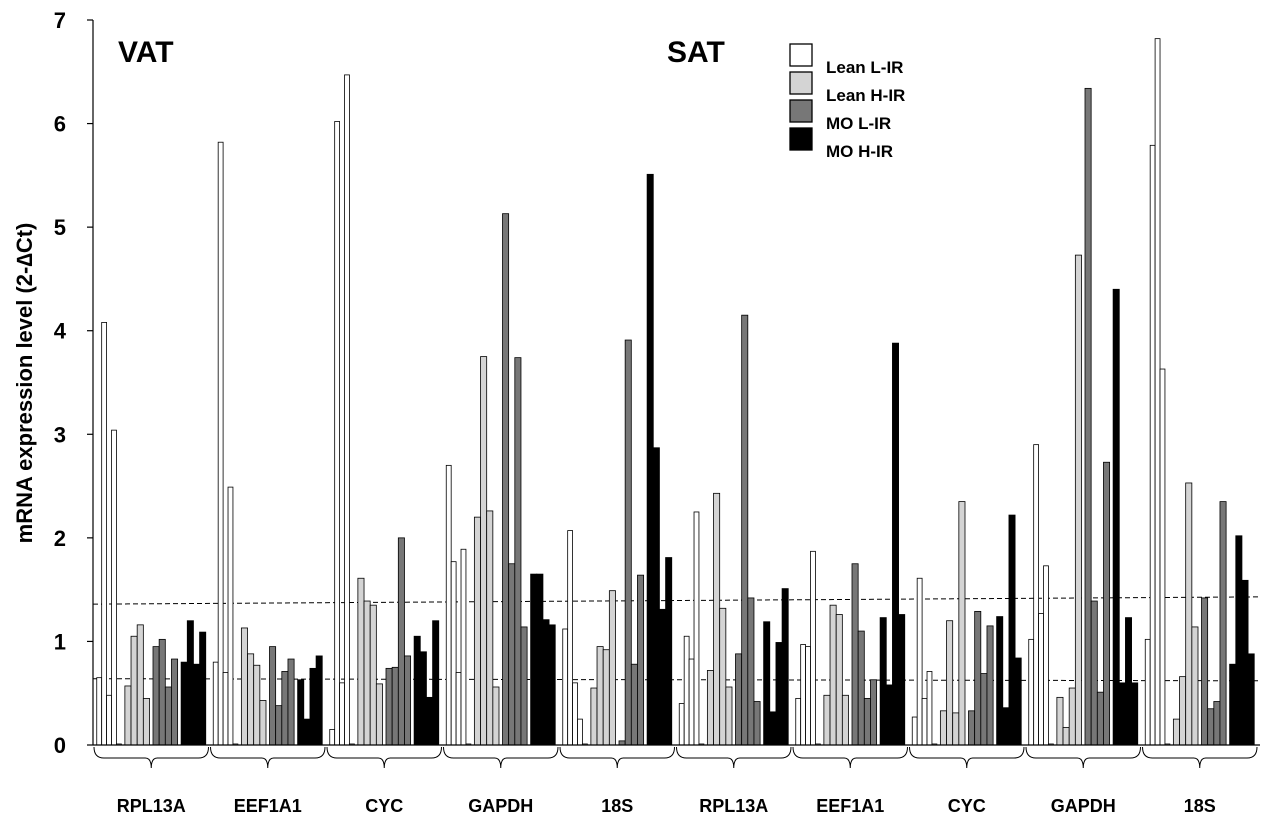  What do you see at coordinates (1200, 806) in the screenshot?
I see `group-label-sat-18s: 18S` at bounding box center [1200, 806].